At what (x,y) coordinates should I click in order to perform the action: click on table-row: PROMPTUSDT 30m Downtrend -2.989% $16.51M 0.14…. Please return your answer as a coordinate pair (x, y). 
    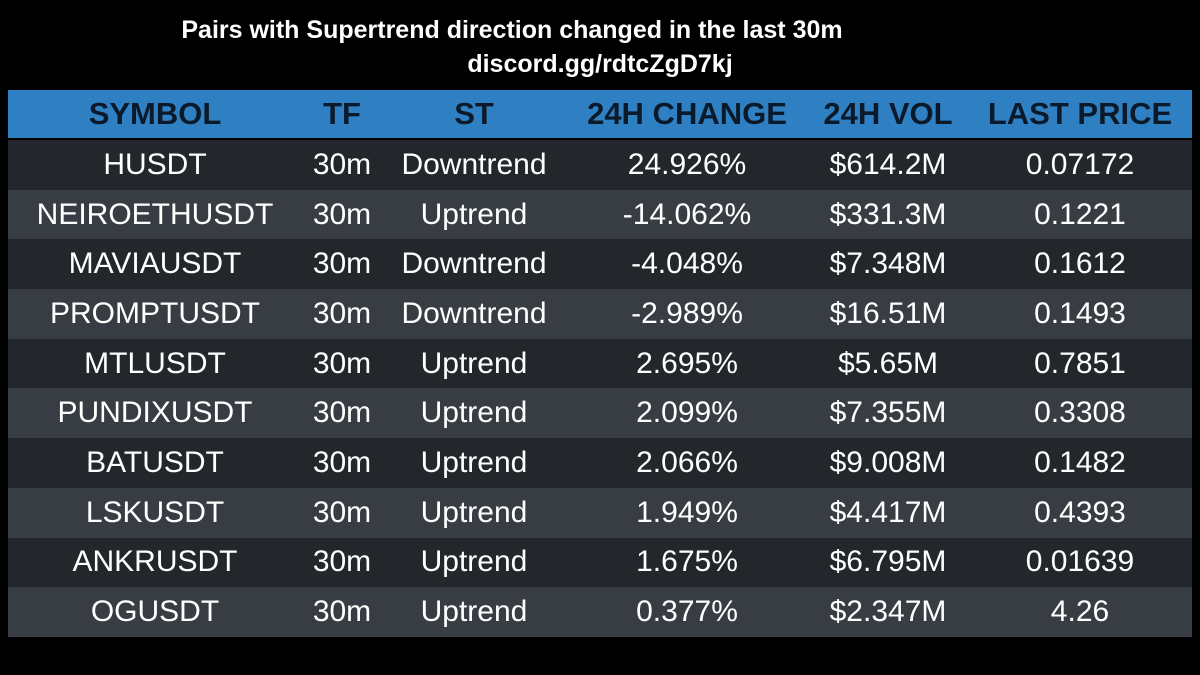
    Looking at the image, I should click on (600, 314).